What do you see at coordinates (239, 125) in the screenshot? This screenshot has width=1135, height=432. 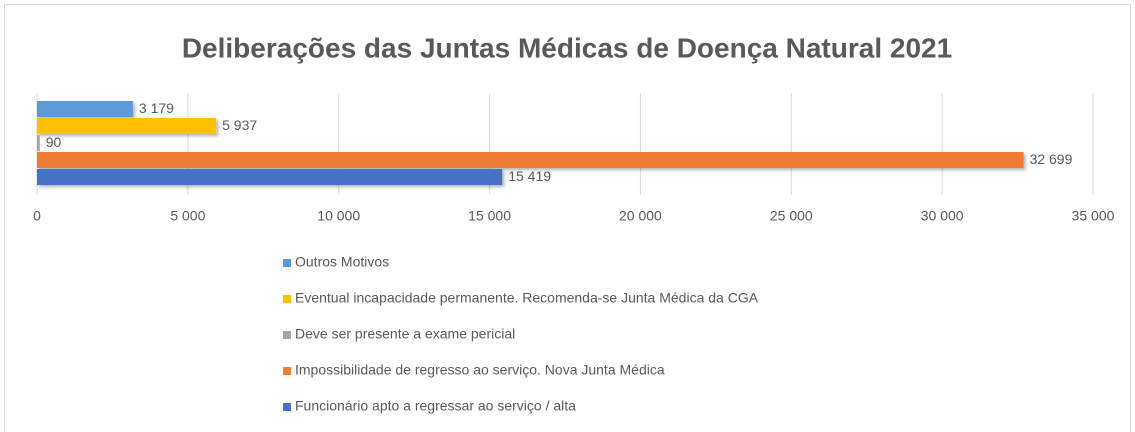 I see `value-label: 5 937` at bounding box center [239, 125].